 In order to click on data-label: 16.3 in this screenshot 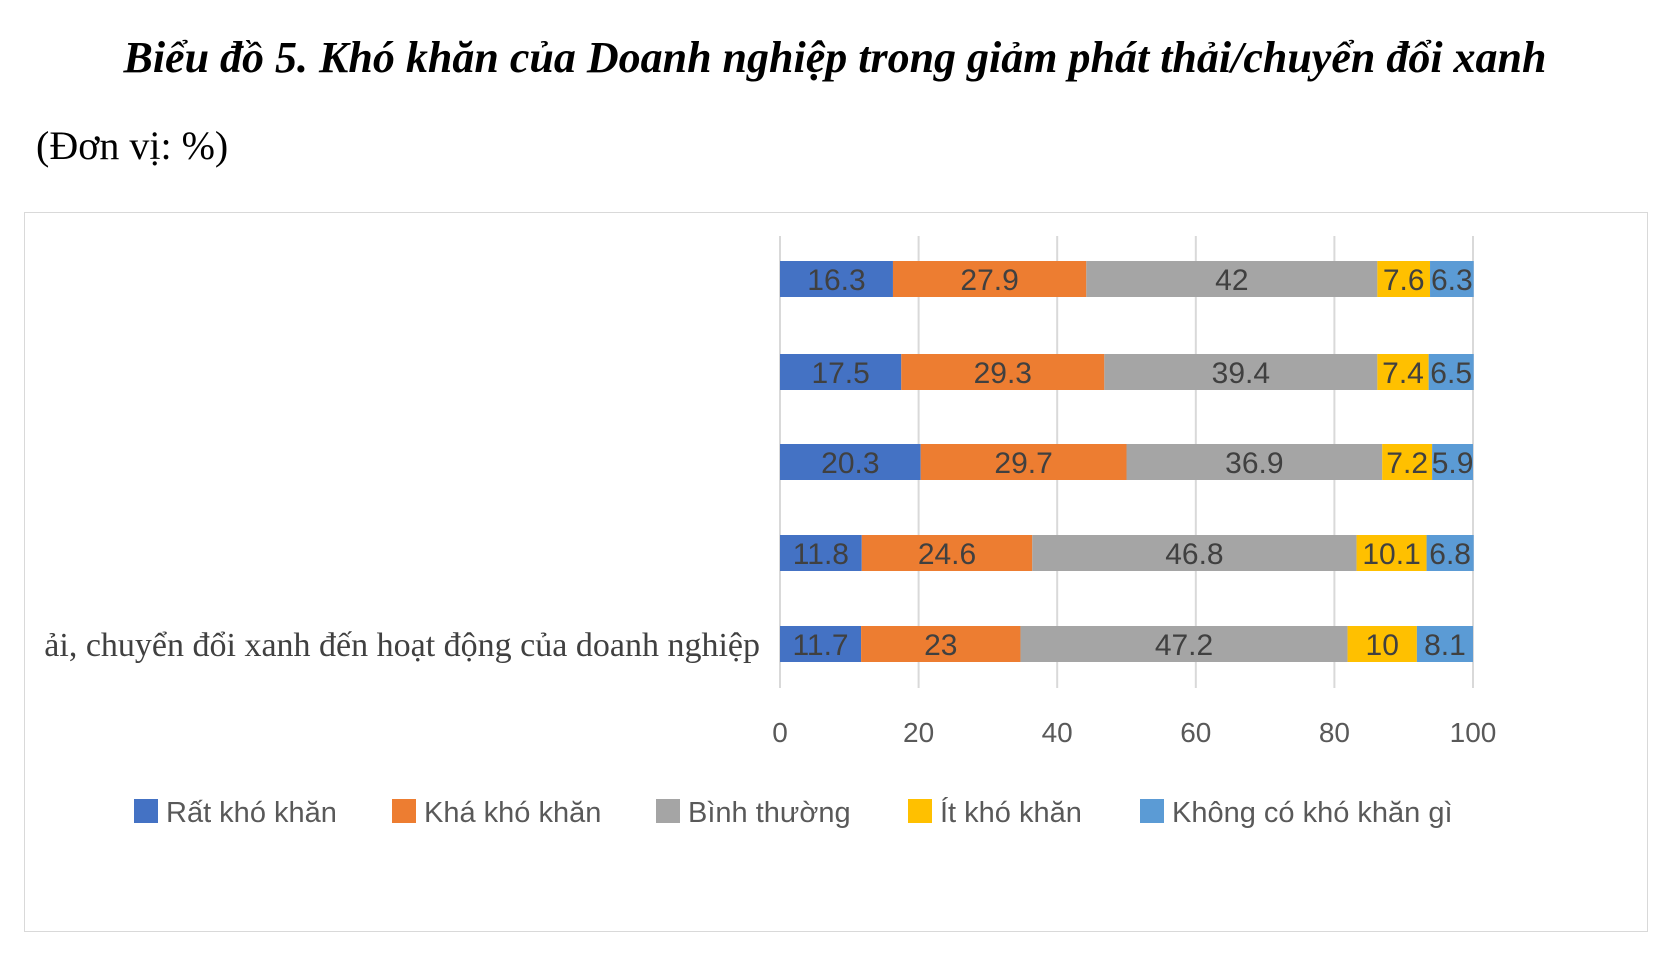, I will do `click(836, 280)`.